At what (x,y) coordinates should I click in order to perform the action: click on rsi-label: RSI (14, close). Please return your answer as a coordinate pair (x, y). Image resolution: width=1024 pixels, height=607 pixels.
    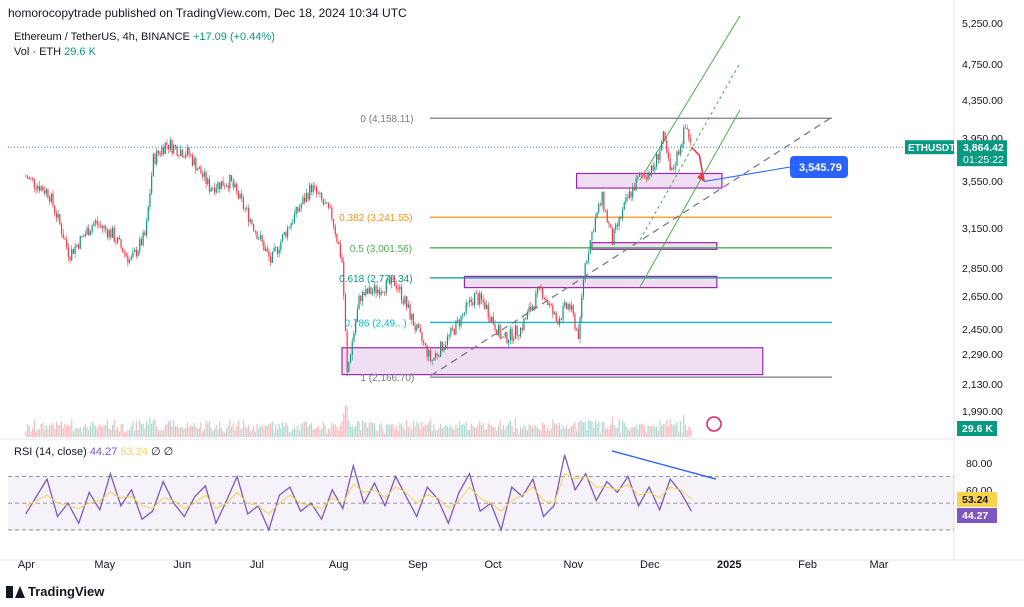
    Looking at the image, I should click on (50, 452).